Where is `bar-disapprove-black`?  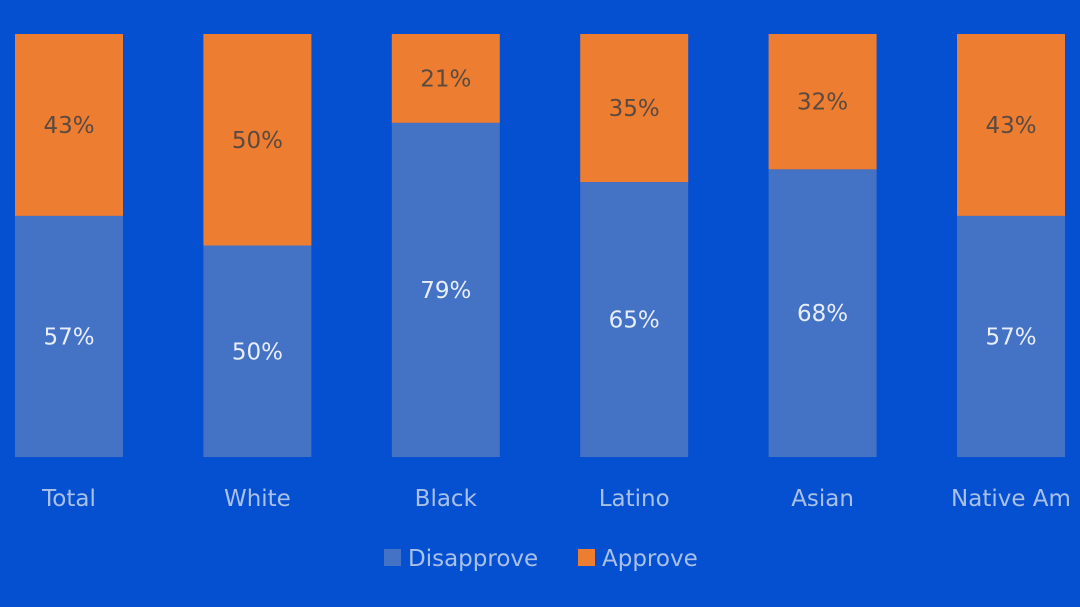
bar-disapprove-black is located at coordinates (445, 289).